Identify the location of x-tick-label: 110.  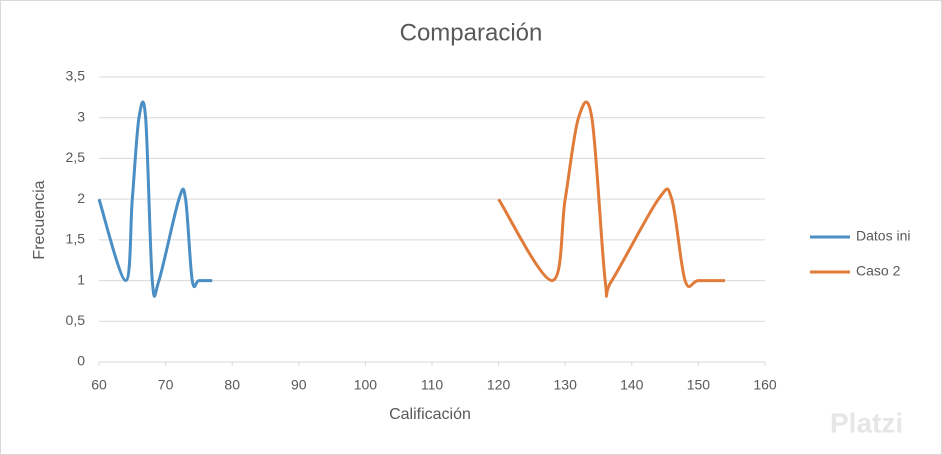
(432, 385).